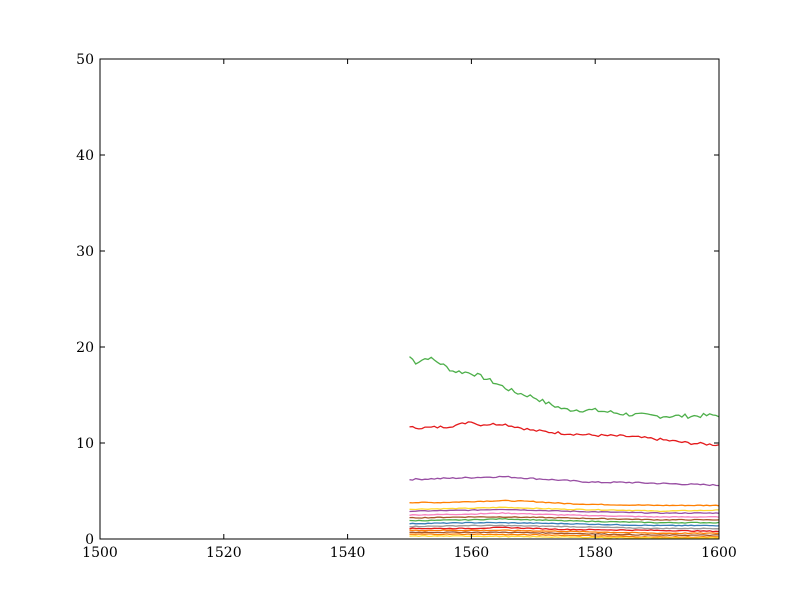 This screenshot has width=800, height=600. I want to click on y-tick-label: 30, so click(85, 252).